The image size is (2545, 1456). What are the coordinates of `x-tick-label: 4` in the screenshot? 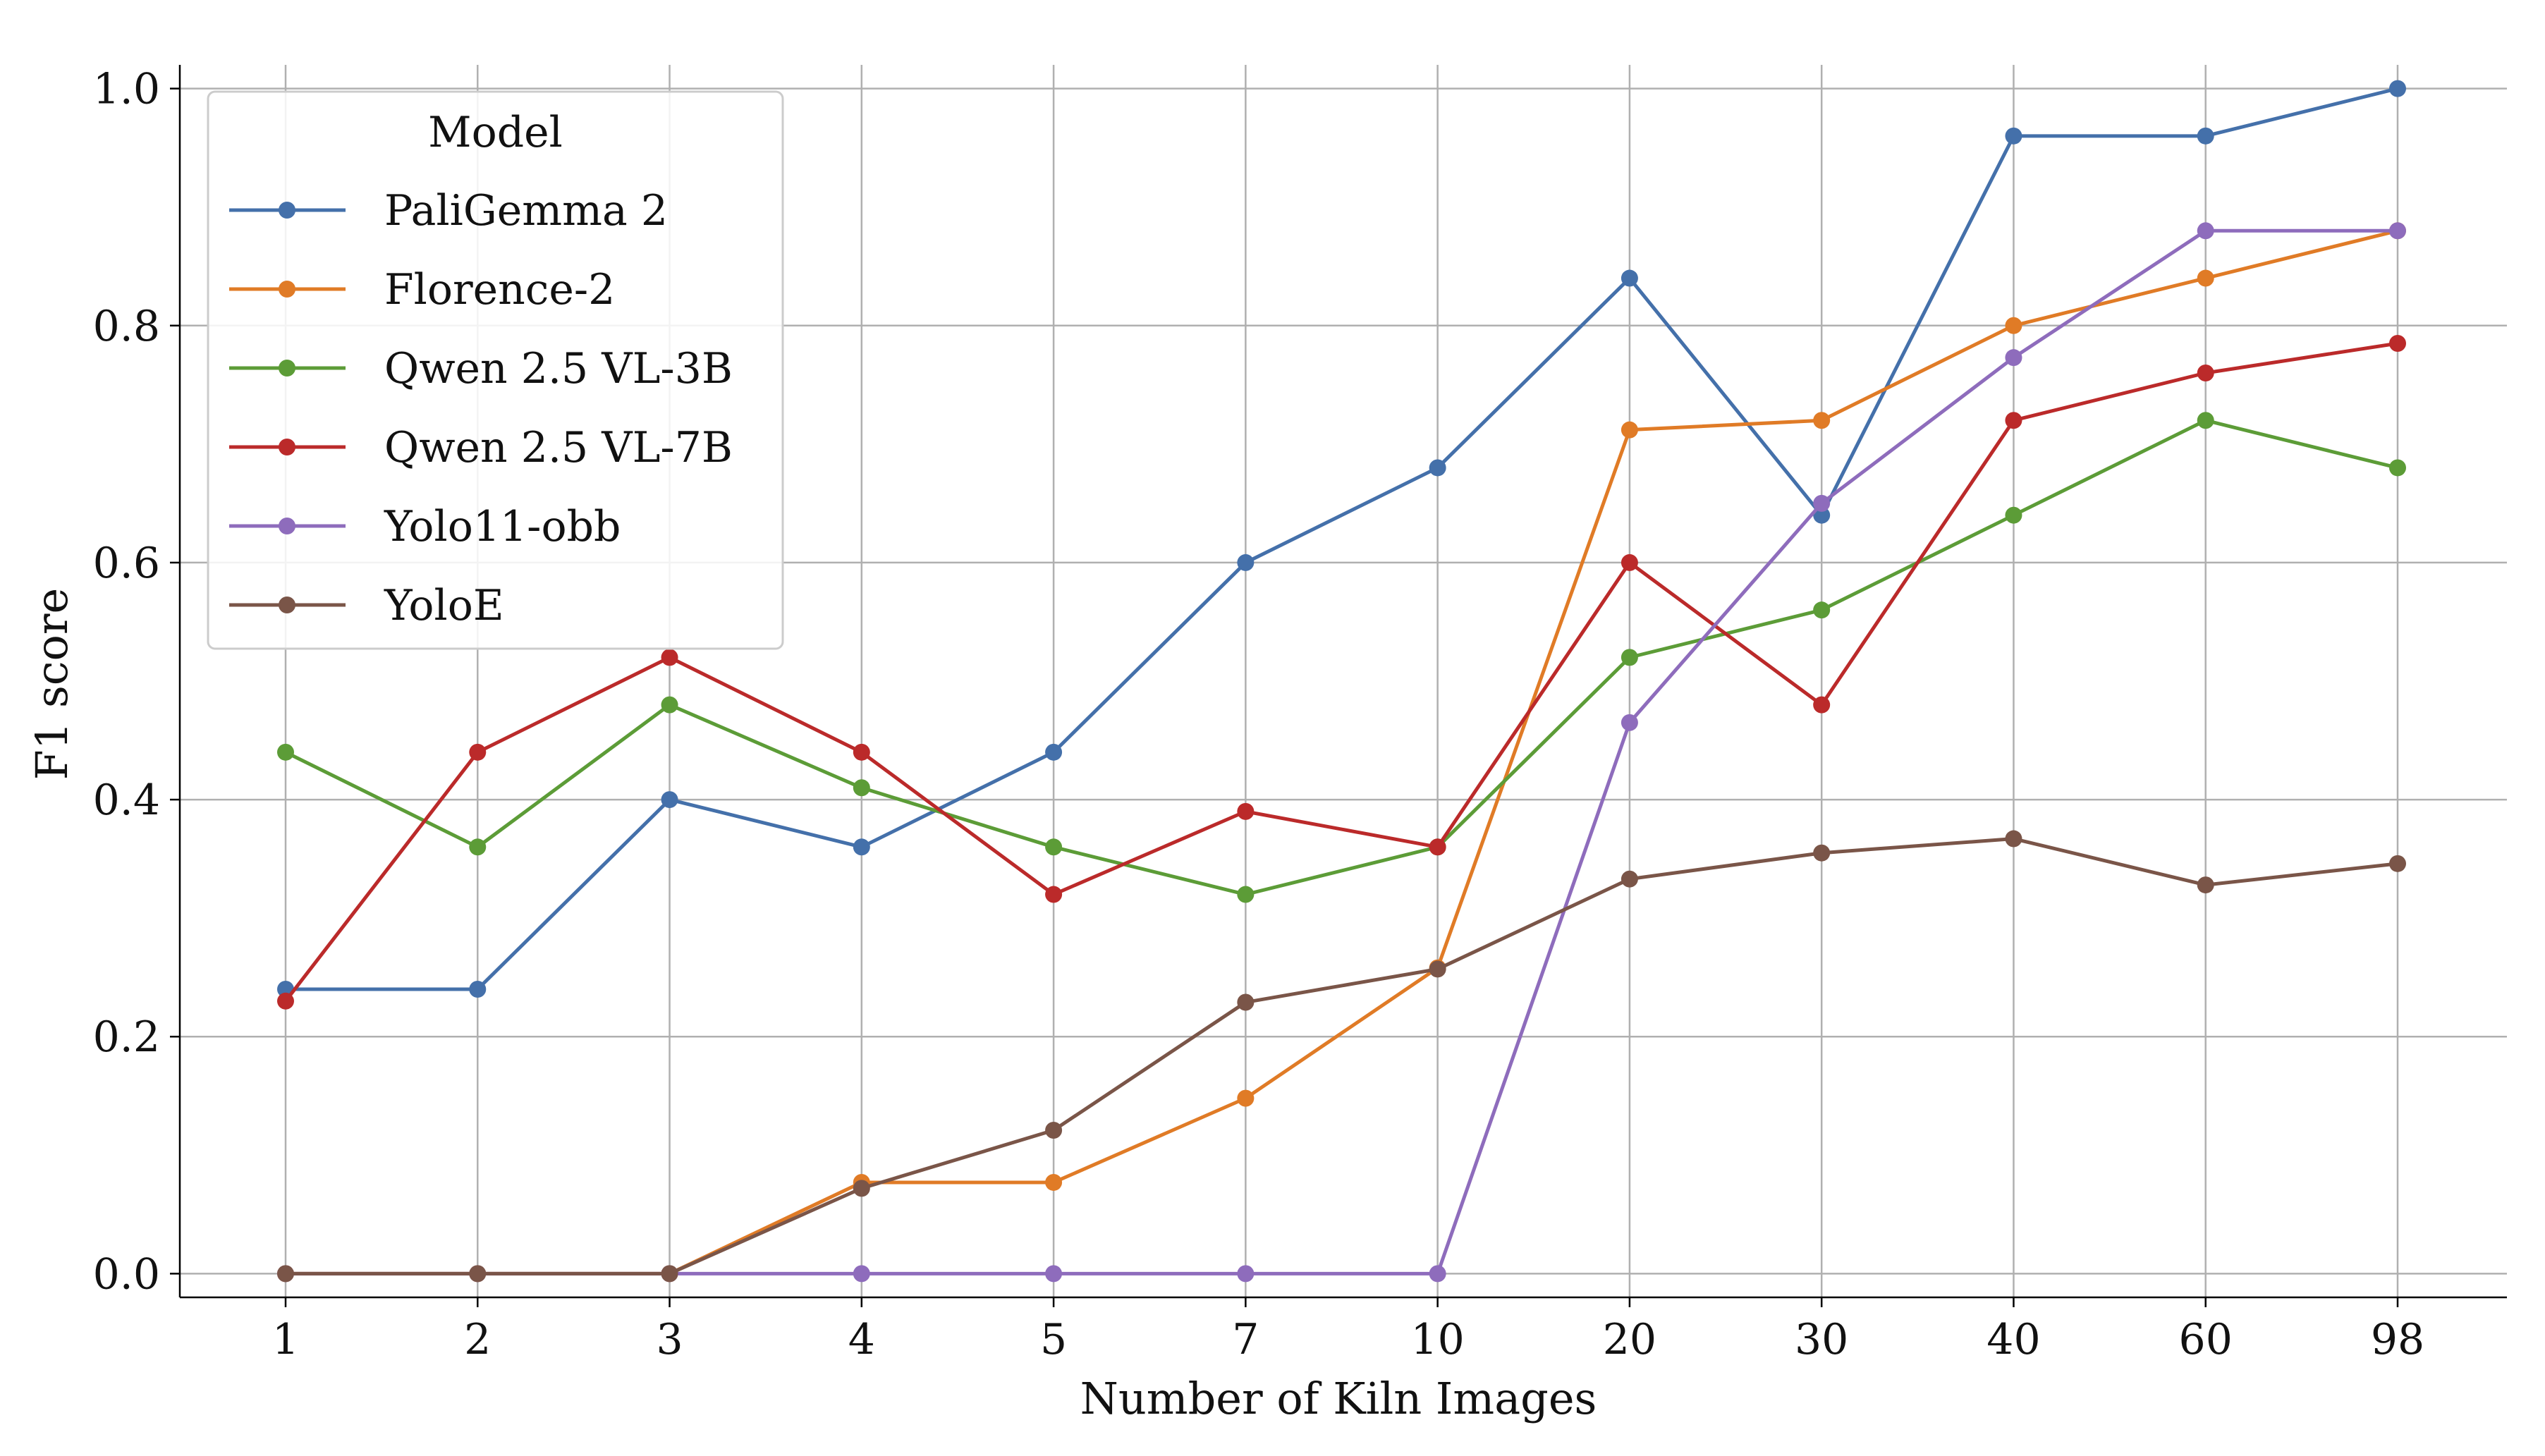 It's located at (861, 1339).